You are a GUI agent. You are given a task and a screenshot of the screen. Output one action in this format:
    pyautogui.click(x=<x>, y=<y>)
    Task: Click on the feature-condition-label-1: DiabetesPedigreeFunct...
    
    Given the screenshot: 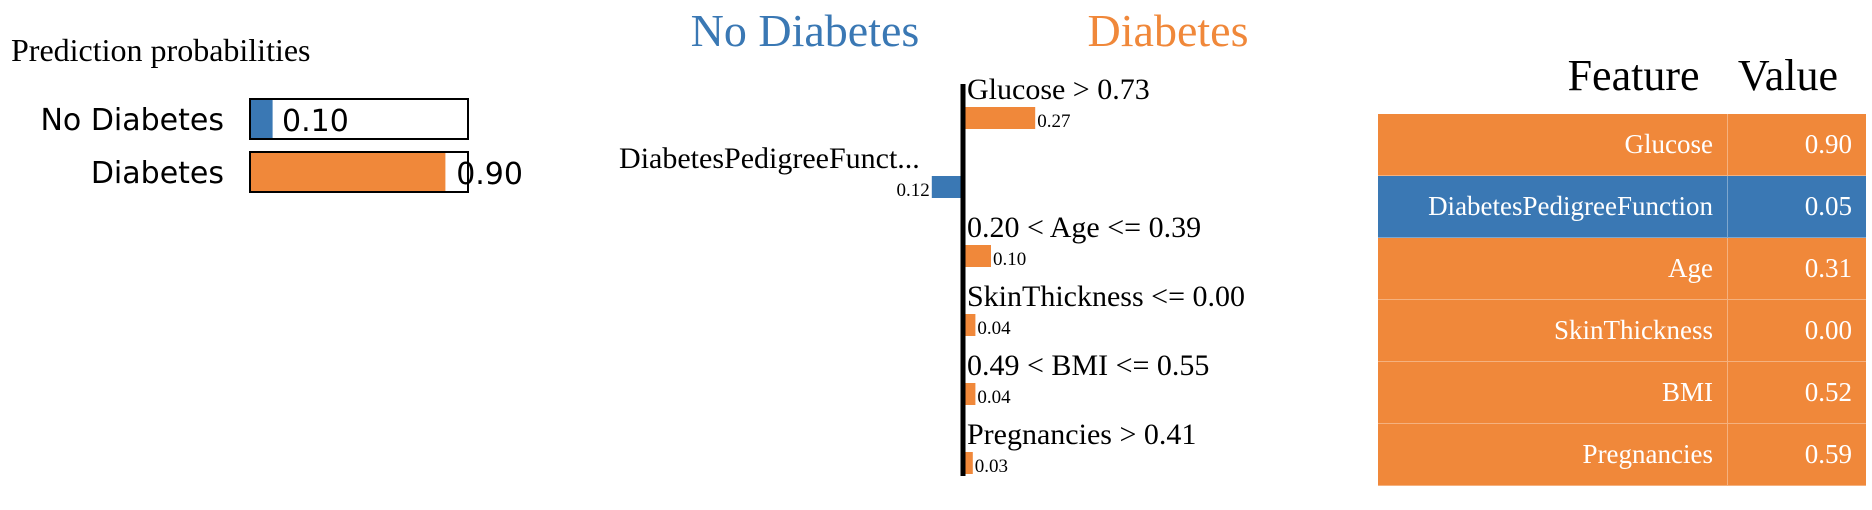 What is the action you would take?
    pyautogui.click(x=769, y=158)
    